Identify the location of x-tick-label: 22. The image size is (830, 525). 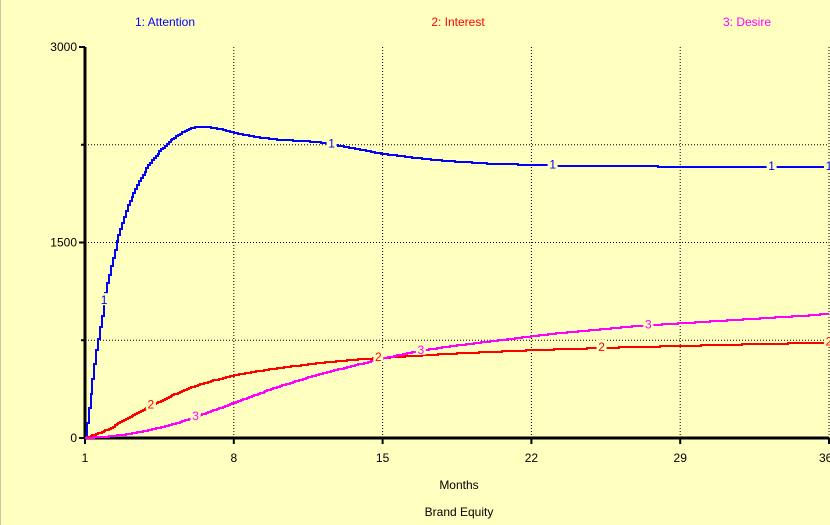
(532, 458).